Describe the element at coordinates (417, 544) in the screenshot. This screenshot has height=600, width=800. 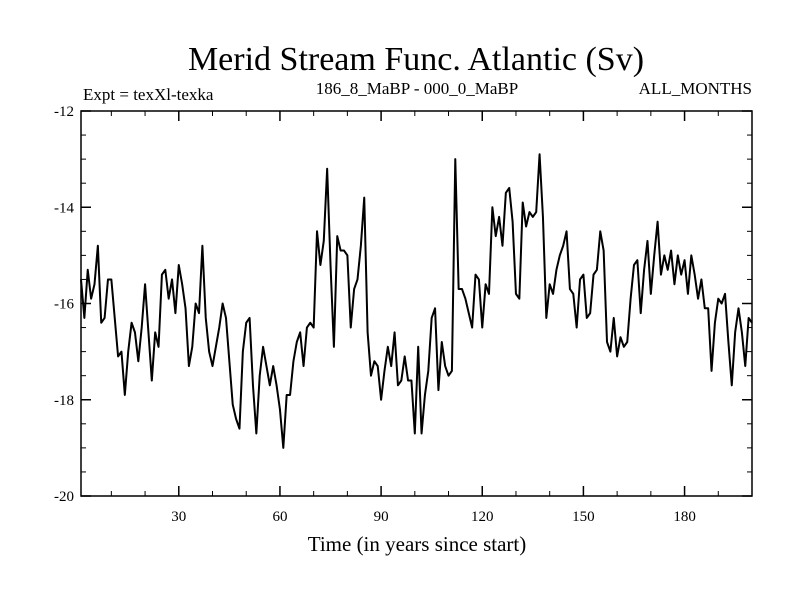
I see `x-axis-label: Time (in years since start)` at that location.